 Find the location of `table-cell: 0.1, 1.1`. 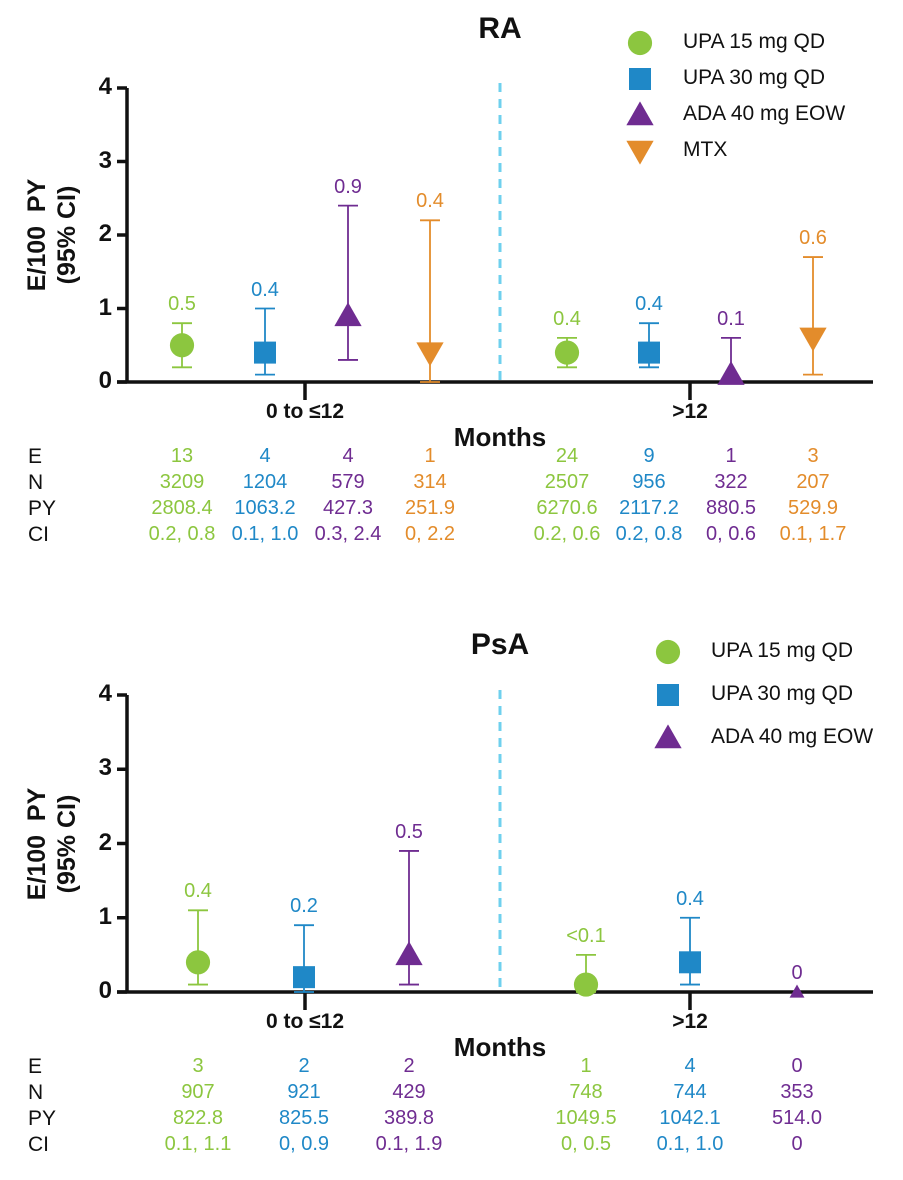

table-cell: 0.1, 1.1 is located at coordinates (198, 1144).